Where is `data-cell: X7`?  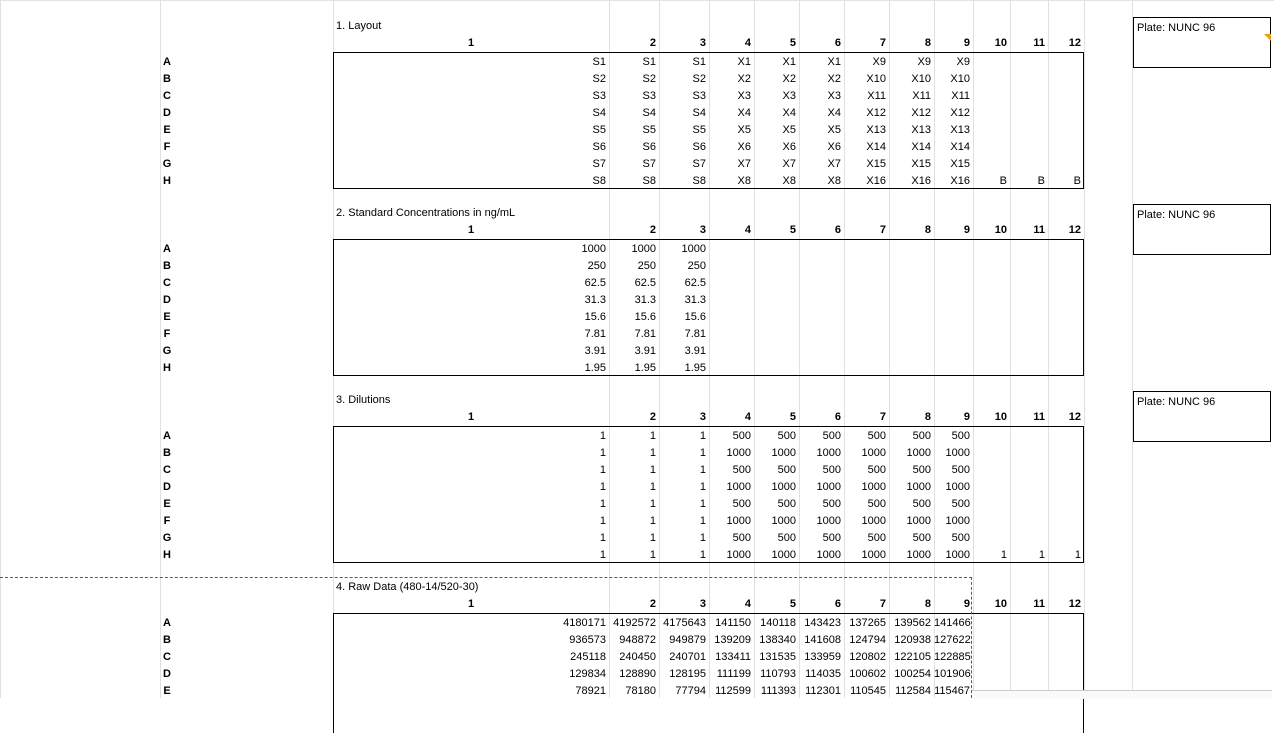 data-cell: X7 is located at coordinates (744, 164).